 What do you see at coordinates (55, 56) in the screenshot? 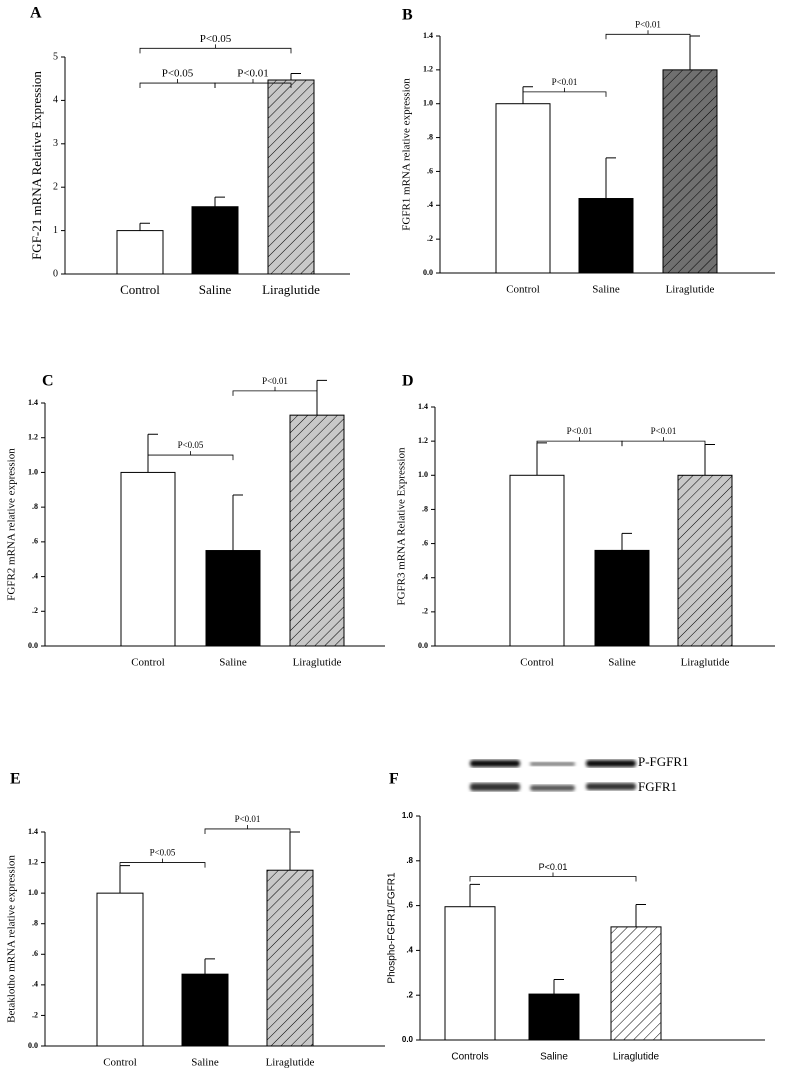
I see `y-tick-label: 5` at bounding box center [55, 56].